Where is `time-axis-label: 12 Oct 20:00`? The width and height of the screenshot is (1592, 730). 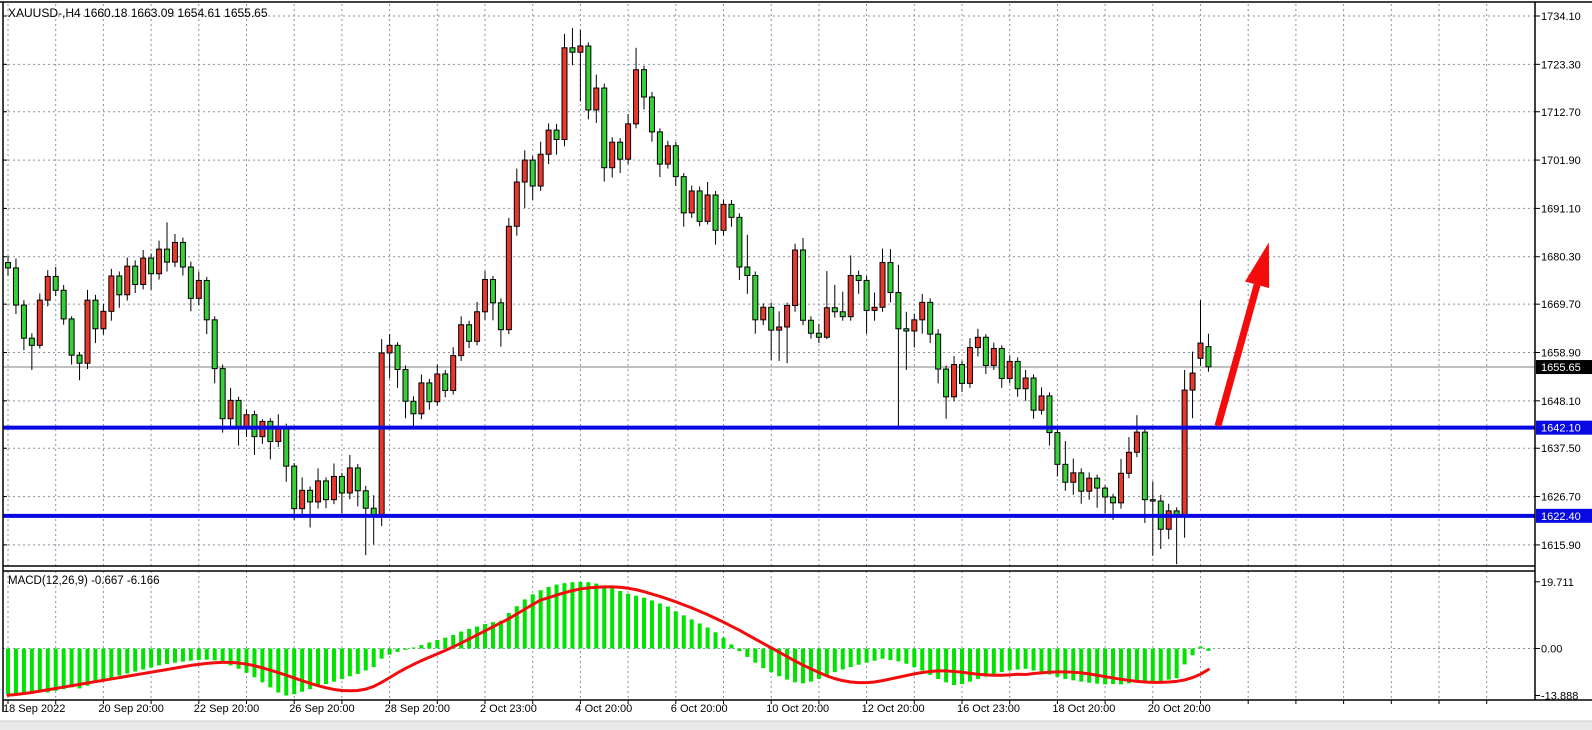 time-axis-label: 12 Oct 20:00 is located at coordinates (893, 709).